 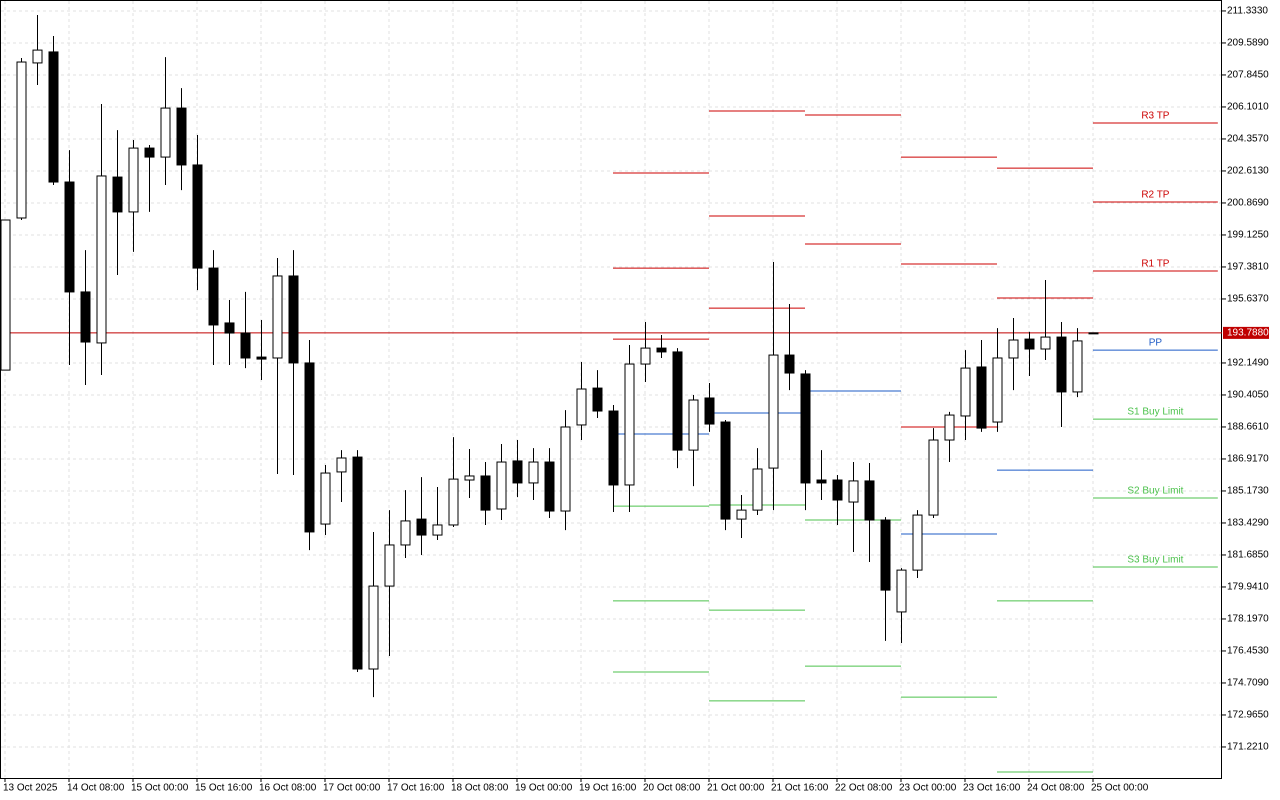 I want to click on x-tick-label: 17 Oct 16:00, so click(x=416, y=788).